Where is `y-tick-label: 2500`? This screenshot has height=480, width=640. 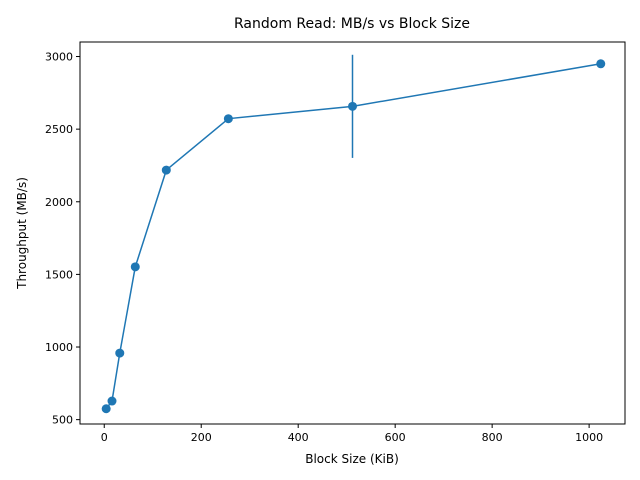
y-tick-label: 2500 is located at coordinates (59, 129).